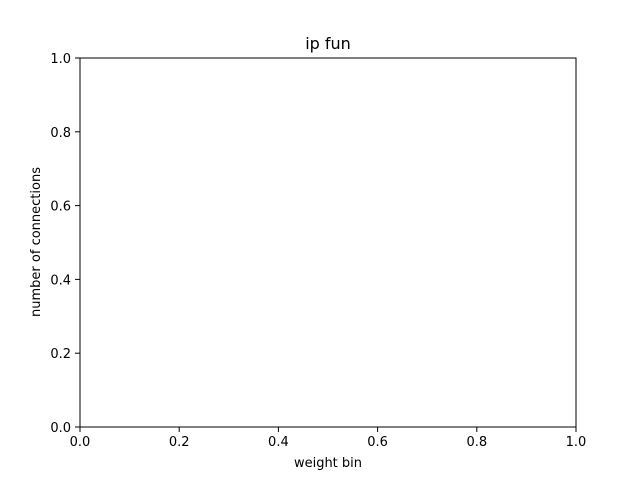 Image resolution: width=640 pixels, height=480 pixels. What do you see at coordinates (377, 442) in the screenshot?
I see `x-tick-label: 0.6` at bounding box center [377, 442].